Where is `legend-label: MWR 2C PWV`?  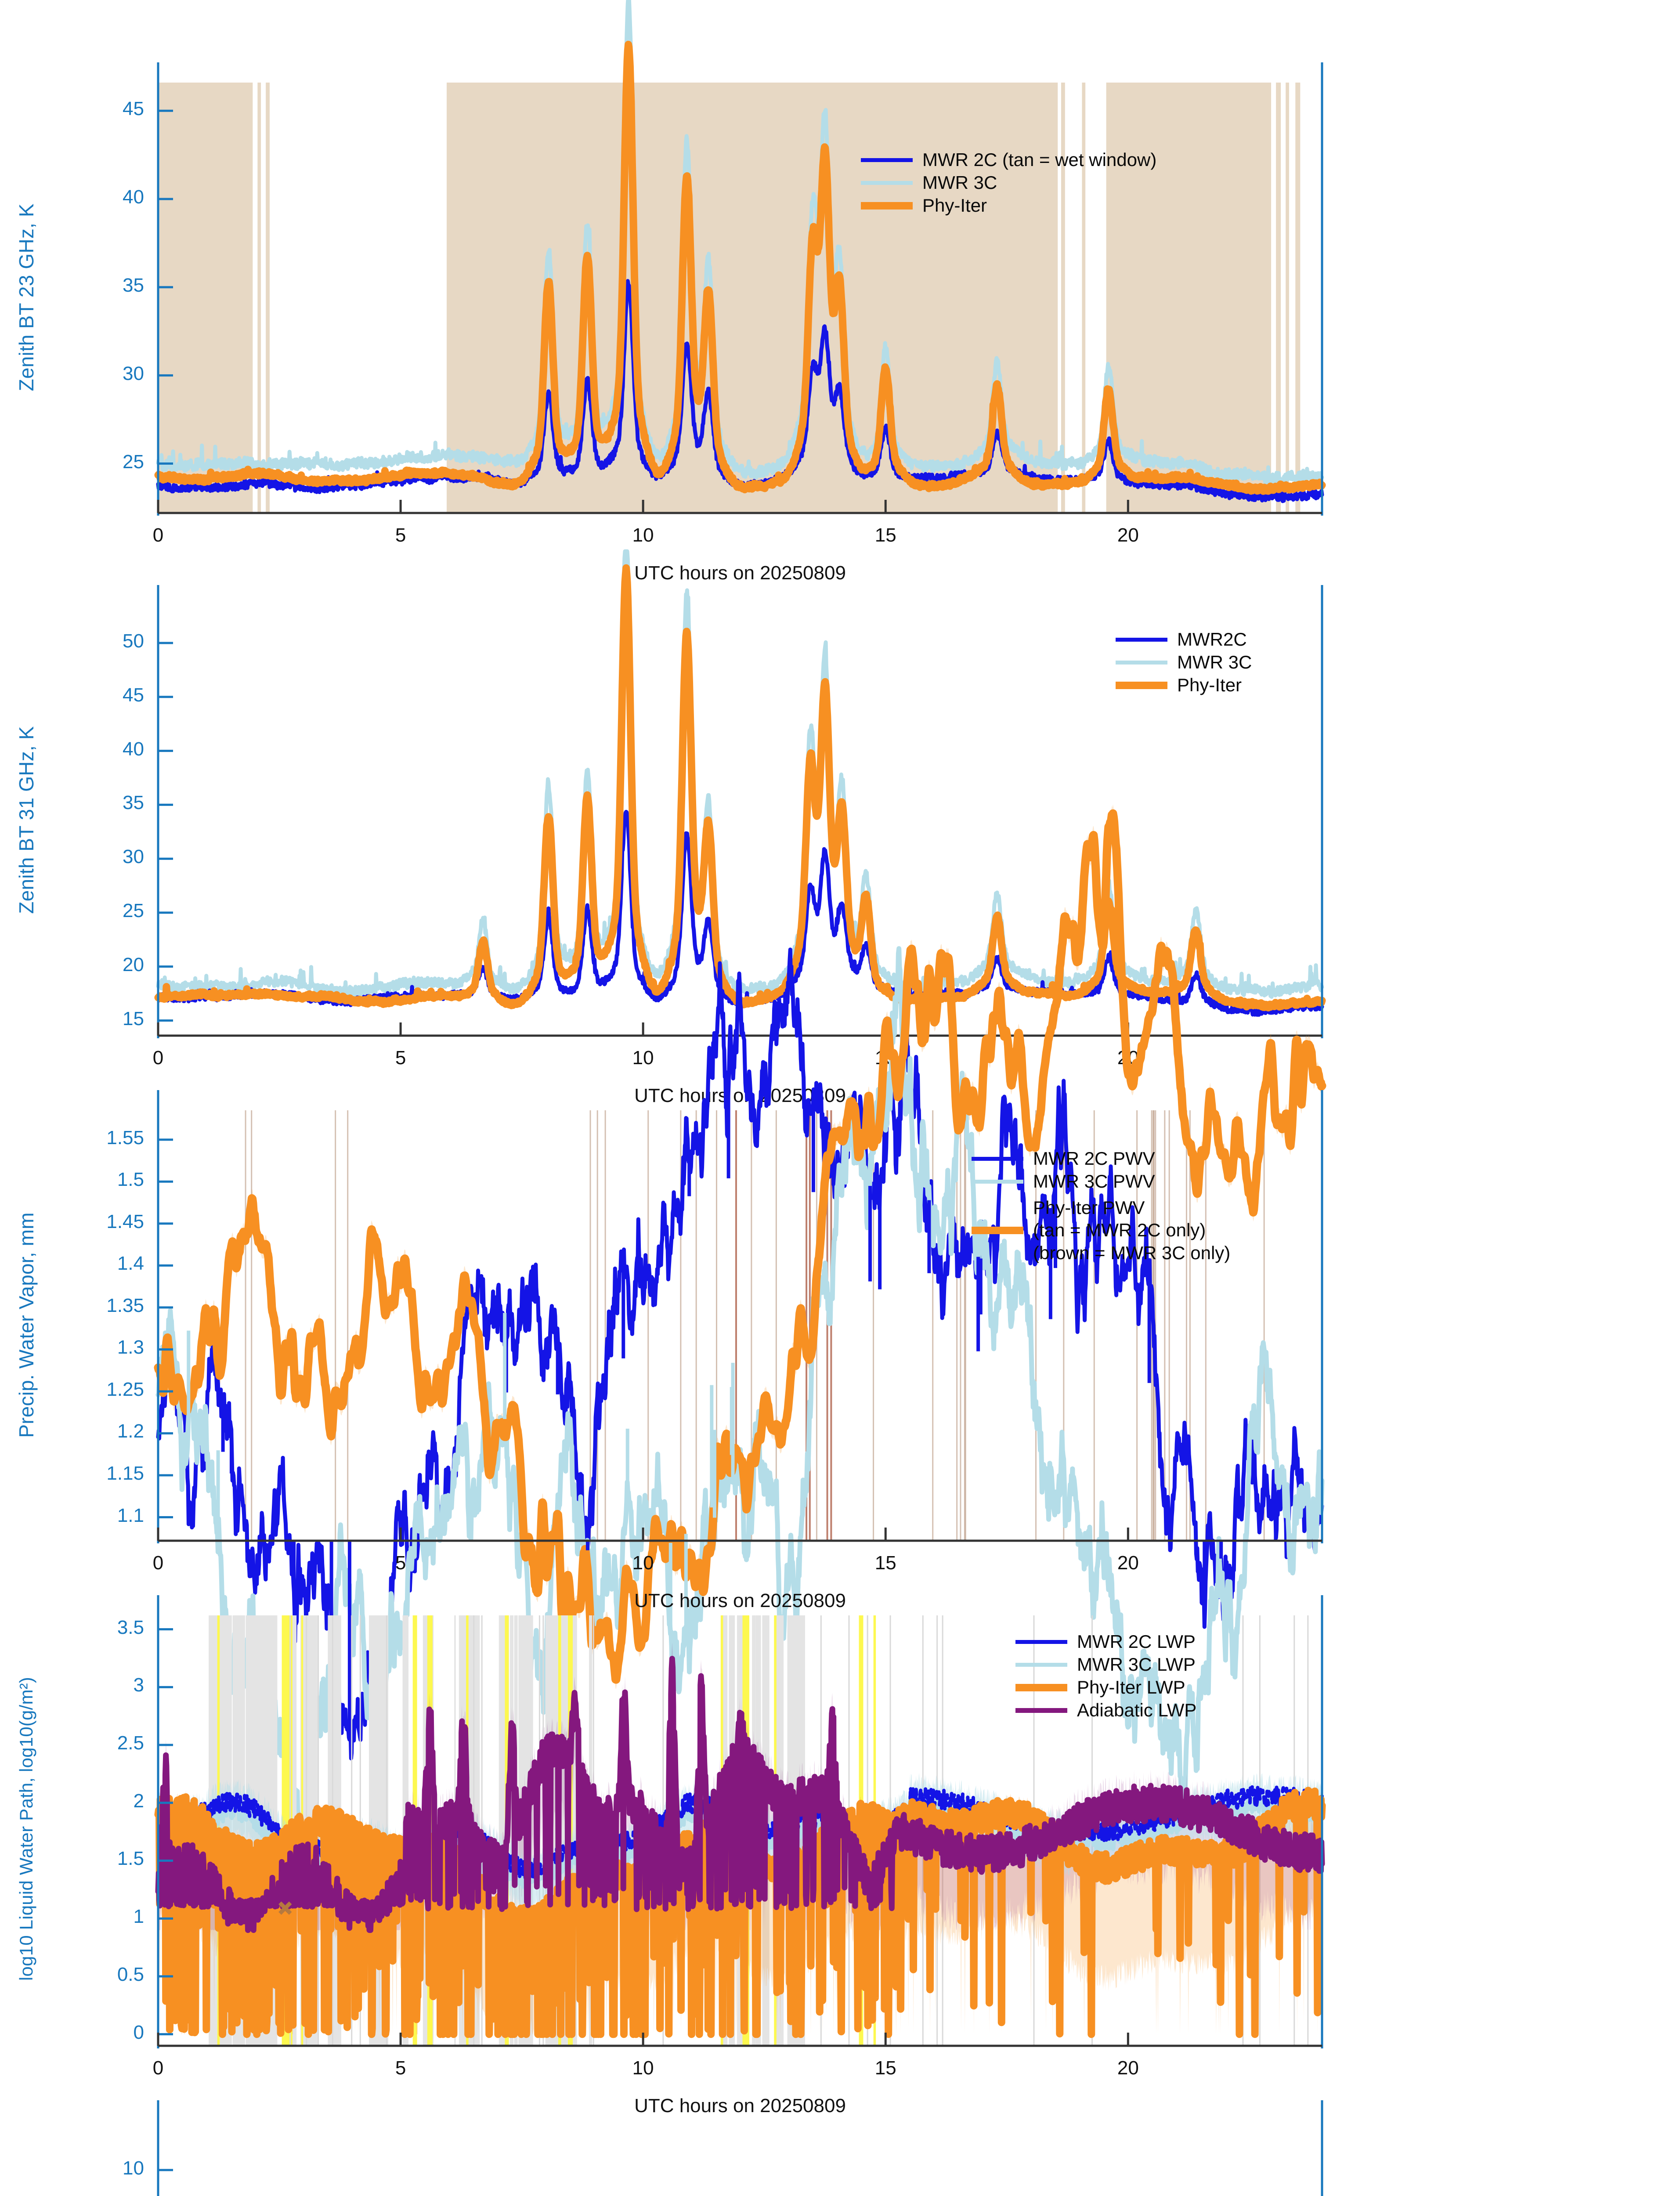 legend-label: MWR 2C PWV is located at coordinates (1094, 1158).